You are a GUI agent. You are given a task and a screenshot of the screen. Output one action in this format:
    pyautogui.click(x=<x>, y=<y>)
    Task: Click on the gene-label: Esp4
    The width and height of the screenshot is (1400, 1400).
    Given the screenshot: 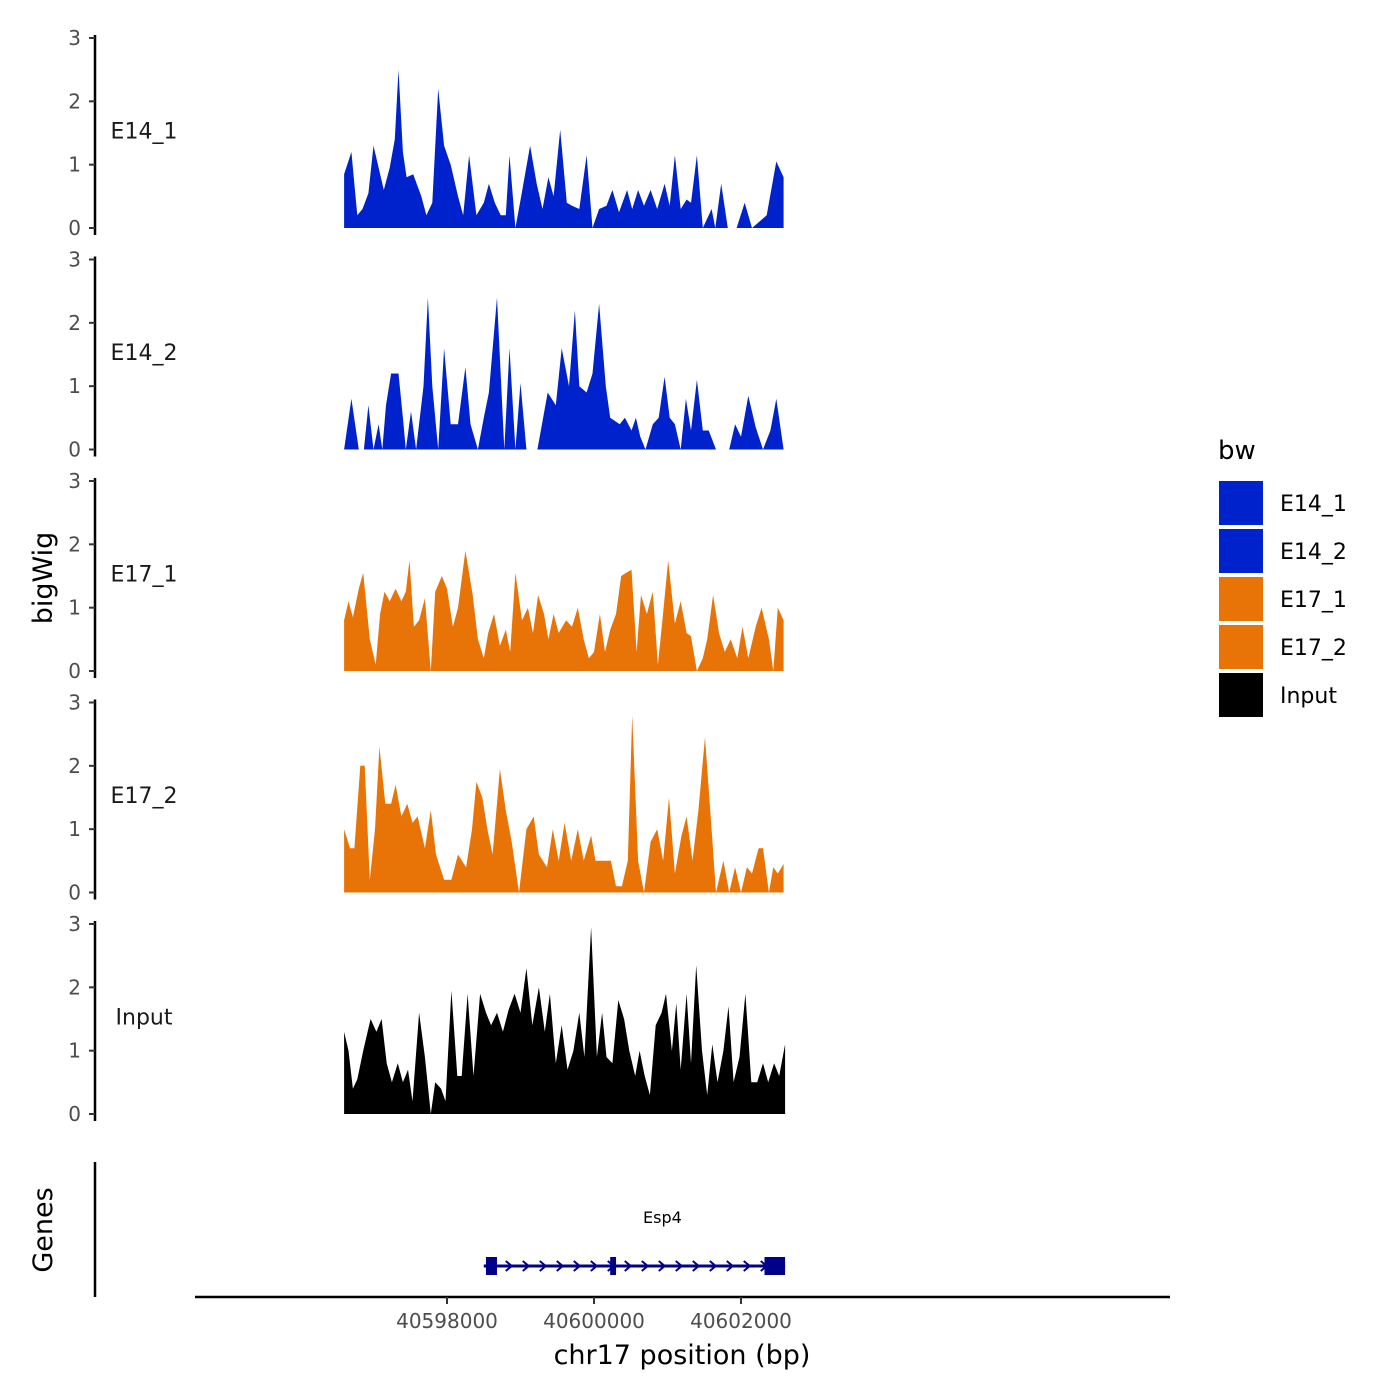 What is the action you would take?
    pyautogui.click(x=662, y=1217)
    